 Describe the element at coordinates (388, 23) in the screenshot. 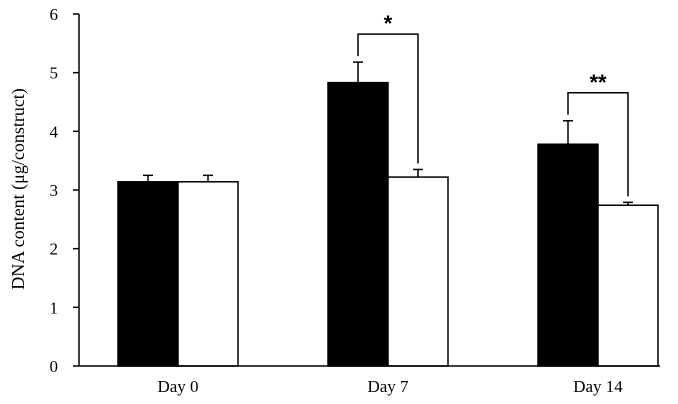

I see `significance-label: *` at that location.